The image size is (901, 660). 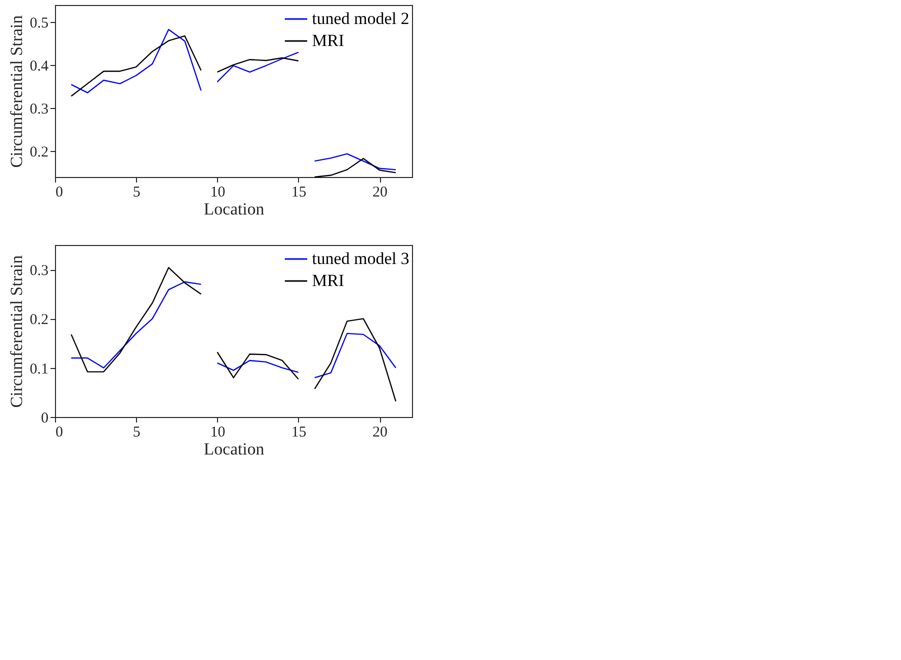 I want to click on legend-label: tuned model 3, so click(x=361, y=258).